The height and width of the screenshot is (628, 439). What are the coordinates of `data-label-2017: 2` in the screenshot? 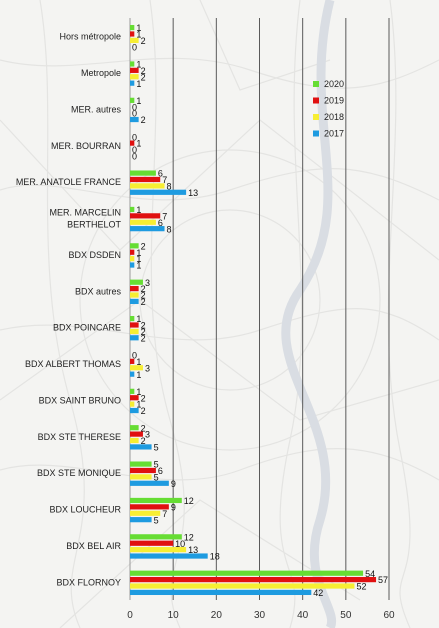 It's located at (143, 120).